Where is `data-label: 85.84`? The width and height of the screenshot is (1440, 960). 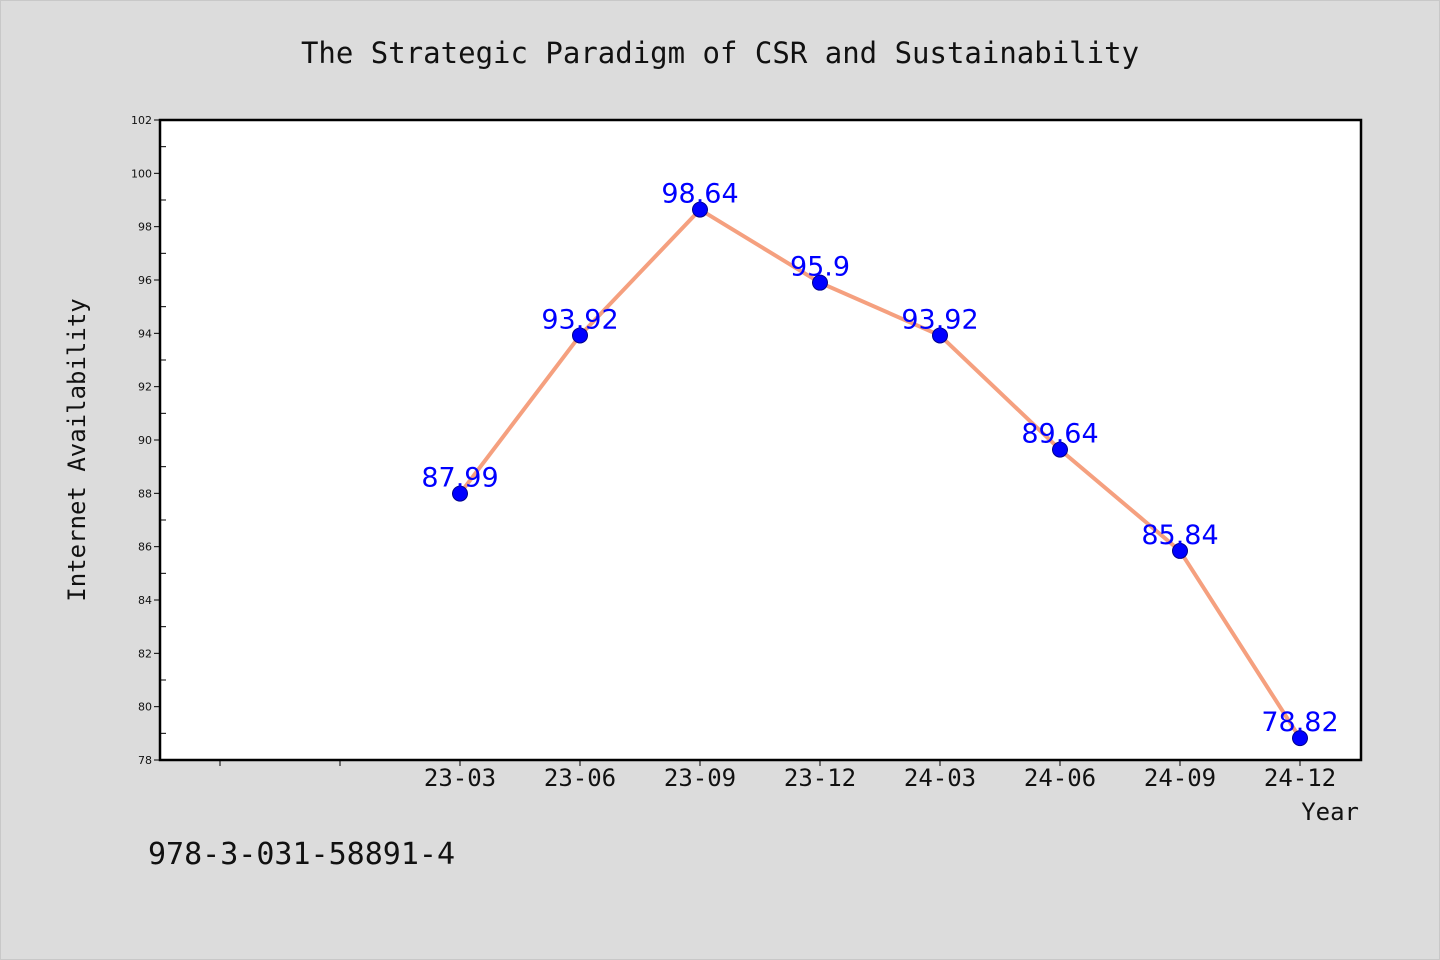 data-label: 85.84 is located at coordinates (1179, 535).